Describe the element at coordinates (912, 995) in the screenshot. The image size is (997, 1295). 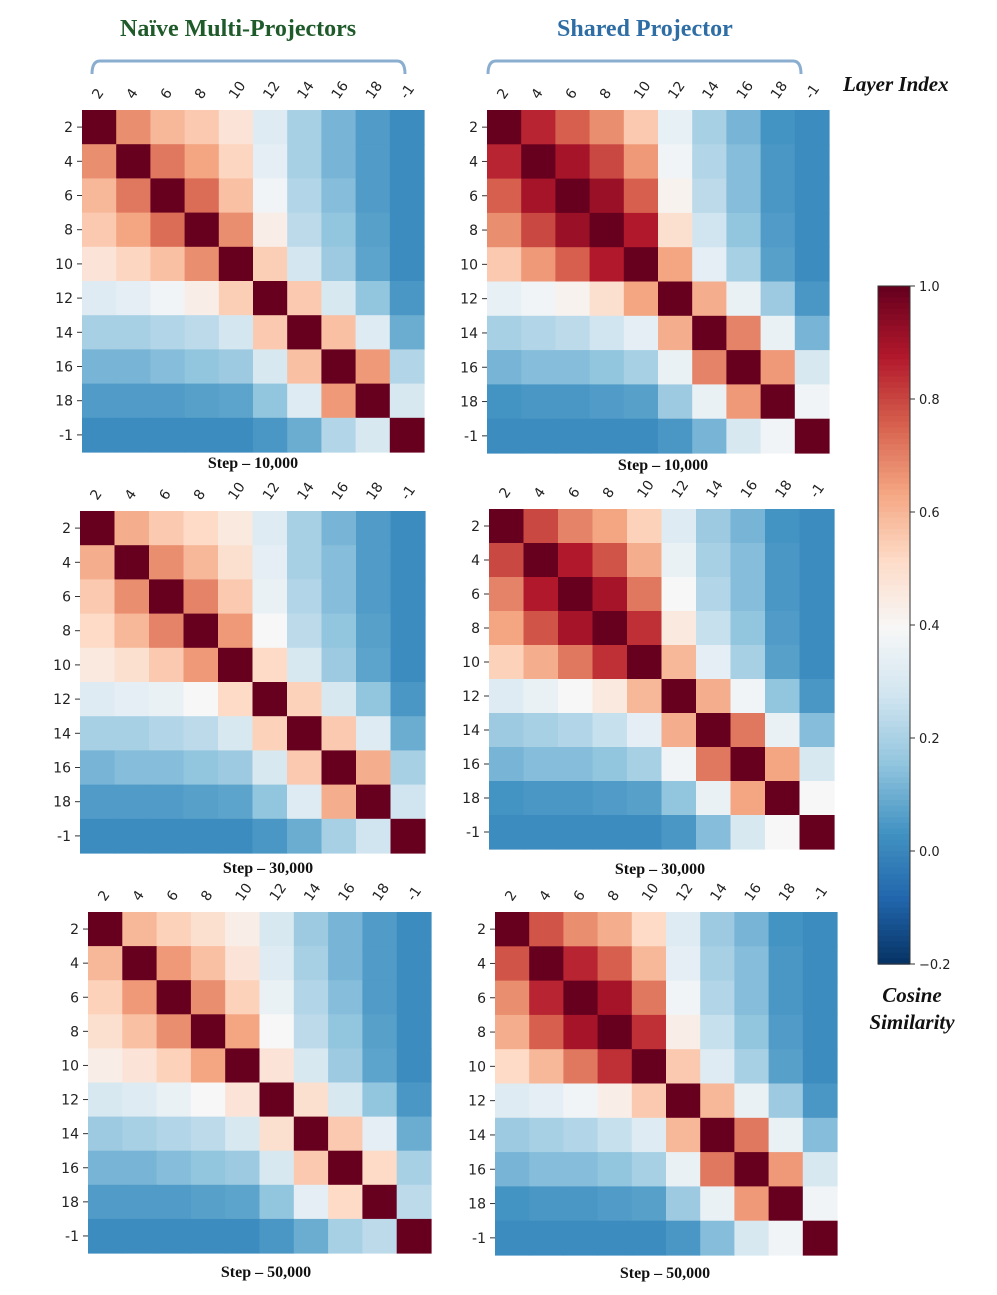
I see `colorbar-title-line1: Cosine` at that location.